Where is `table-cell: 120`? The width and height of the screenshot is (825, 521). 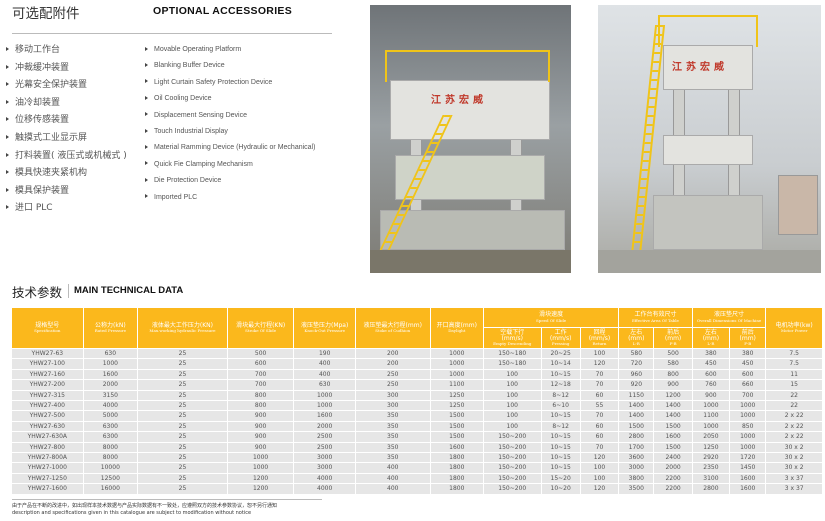
table-cell: 120 is located at coordinates (599, 458).